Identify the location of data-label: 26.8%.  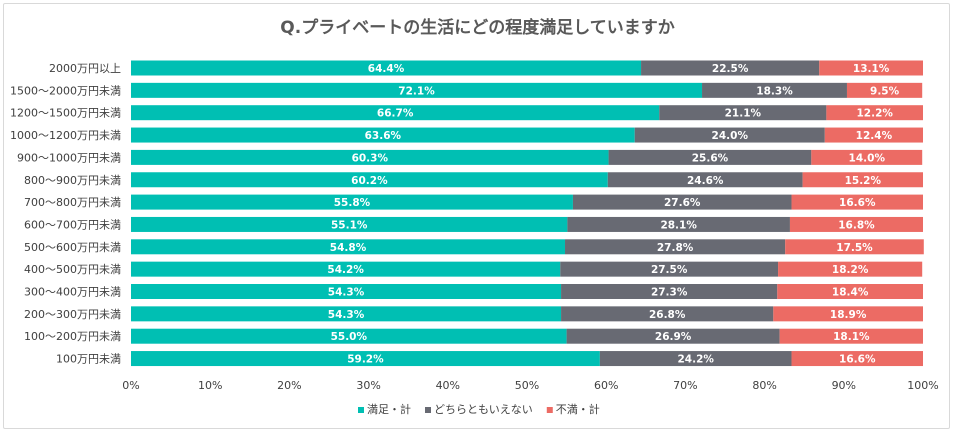
(667, 315).